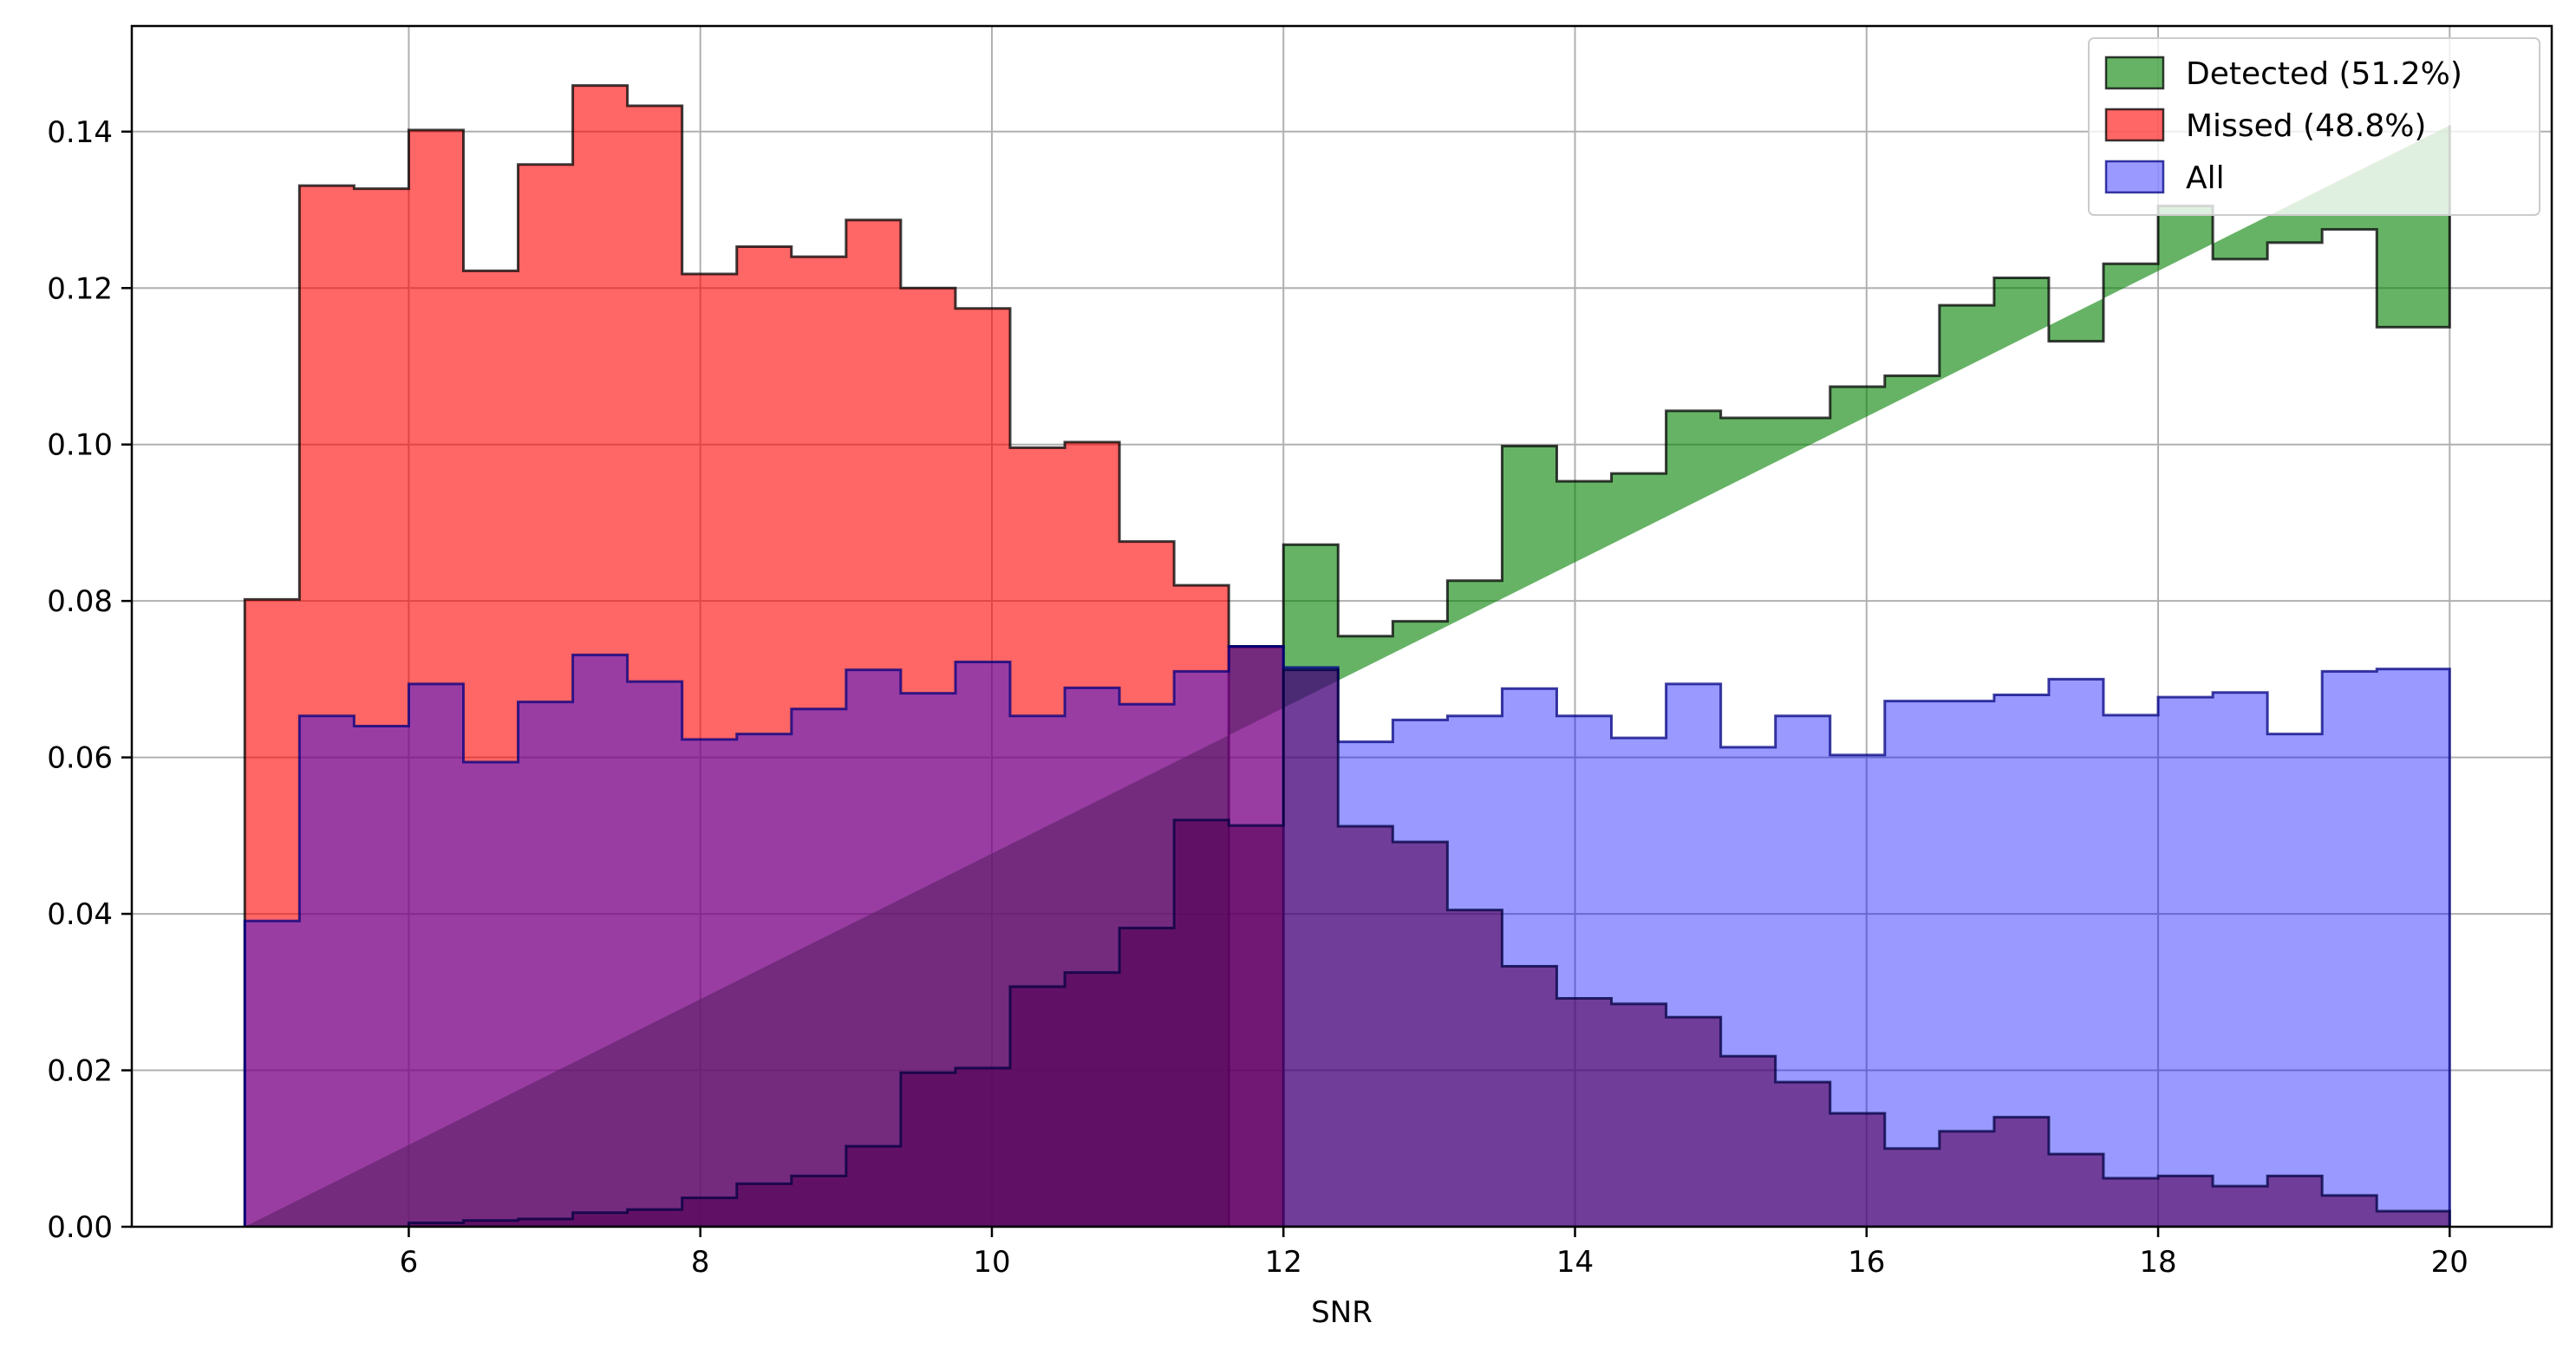 The image size is (2576, 1362). I want to click on x-tick-label: 16, so click(1867, 1262).